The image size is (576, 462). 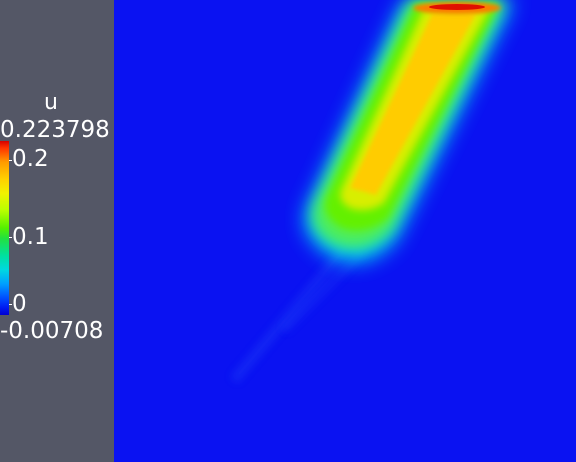 What do you see at coordinates (55, 130) in the screenshot?
I see `legend-max-value: 0.223798` at bounding box center [55, 130].